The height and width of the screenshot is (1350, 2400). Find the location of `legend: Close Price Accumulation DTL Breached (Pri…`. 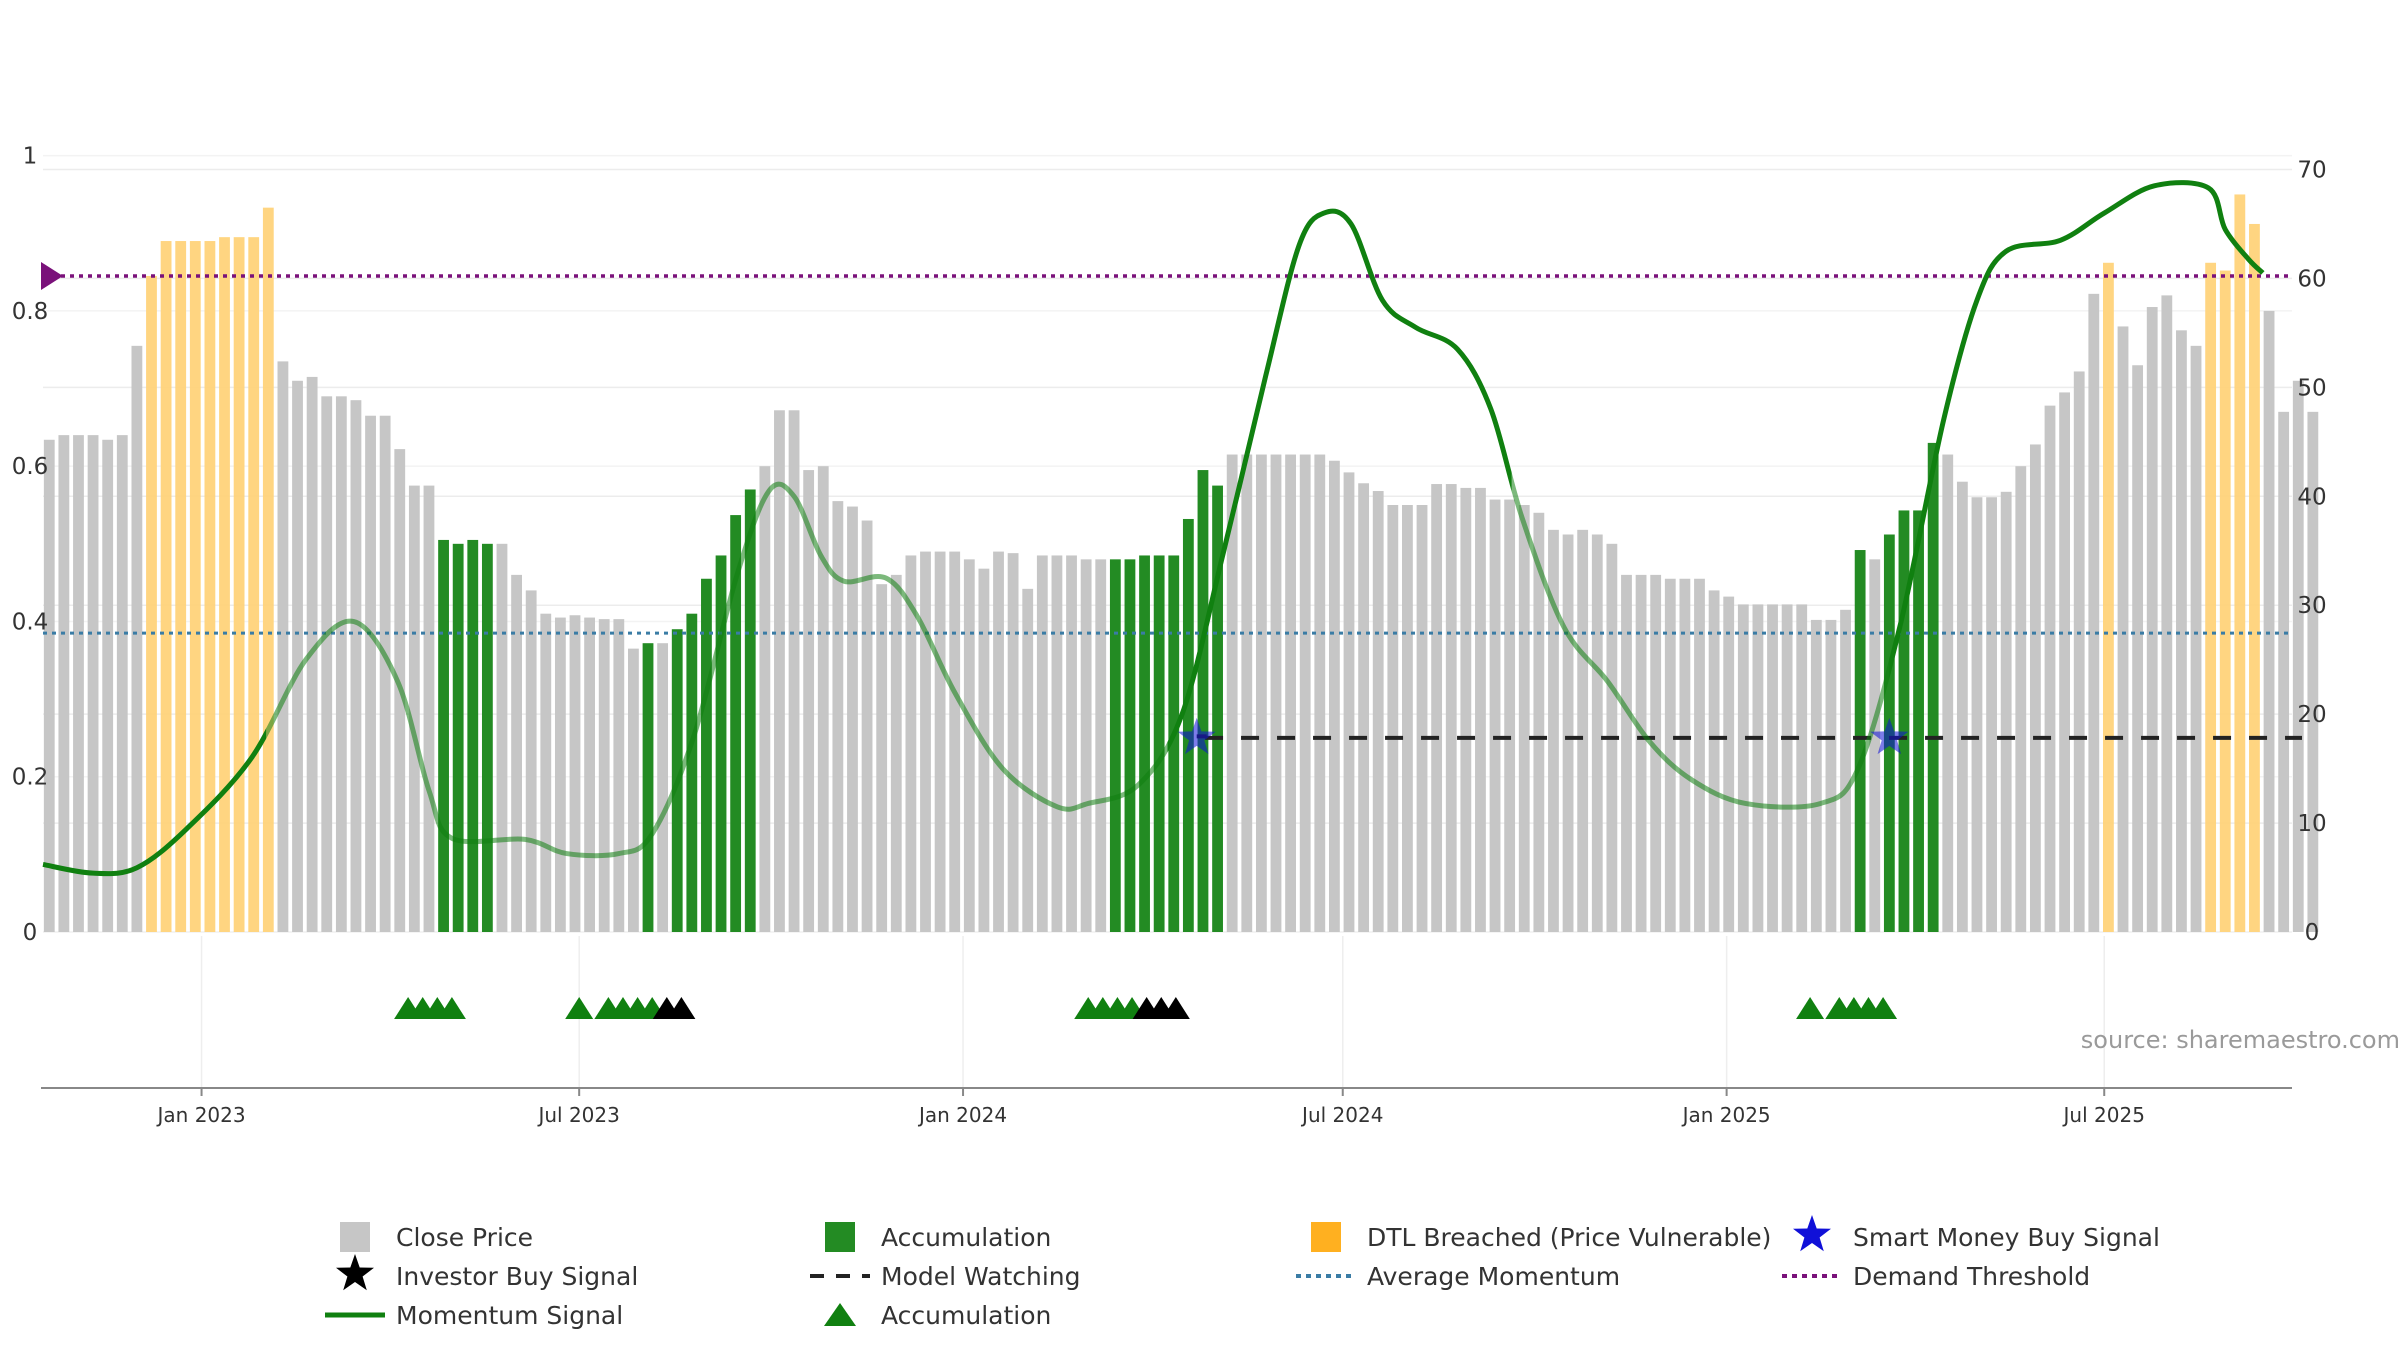

legend: Close Price Accumulation DTL Breached (Pri… is located at coordinates (1242, 1272).